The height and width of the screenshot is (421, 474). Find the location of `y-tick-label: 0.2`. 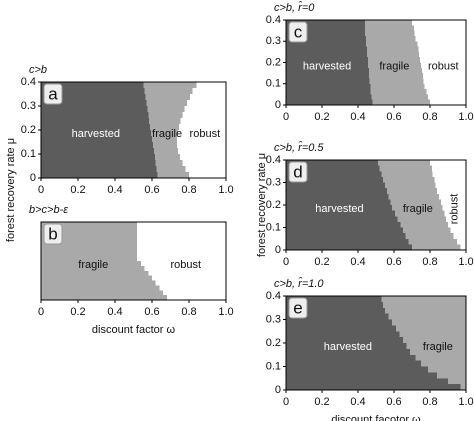

y-tick-label: 0.2 is located at coordinates (28, 130).